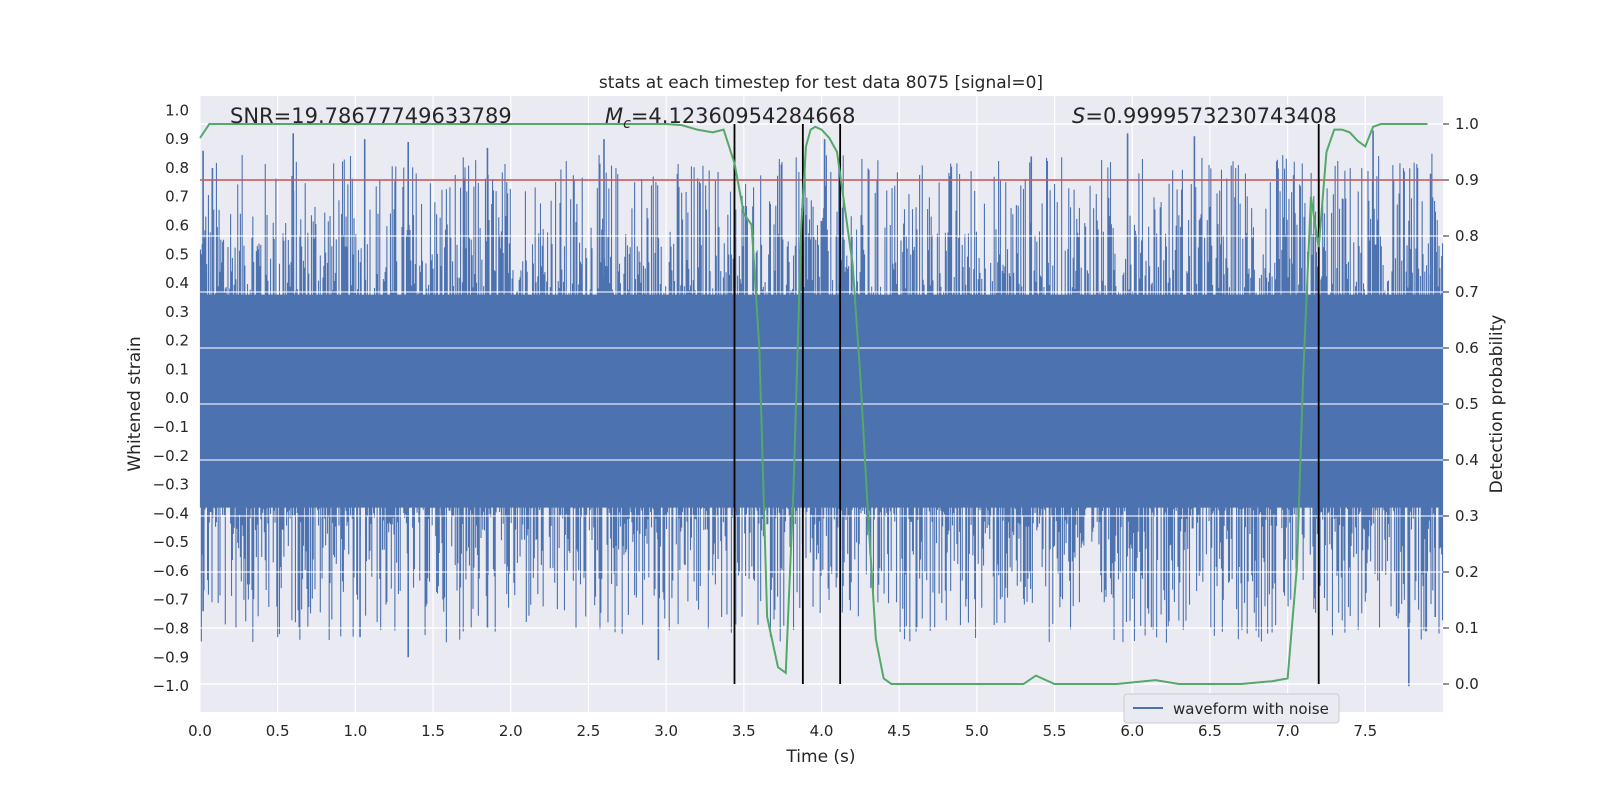 The height and width of the screenshot is (800, 1600). I want to click on x-tick-label: 5.5, so click(1055, 731).